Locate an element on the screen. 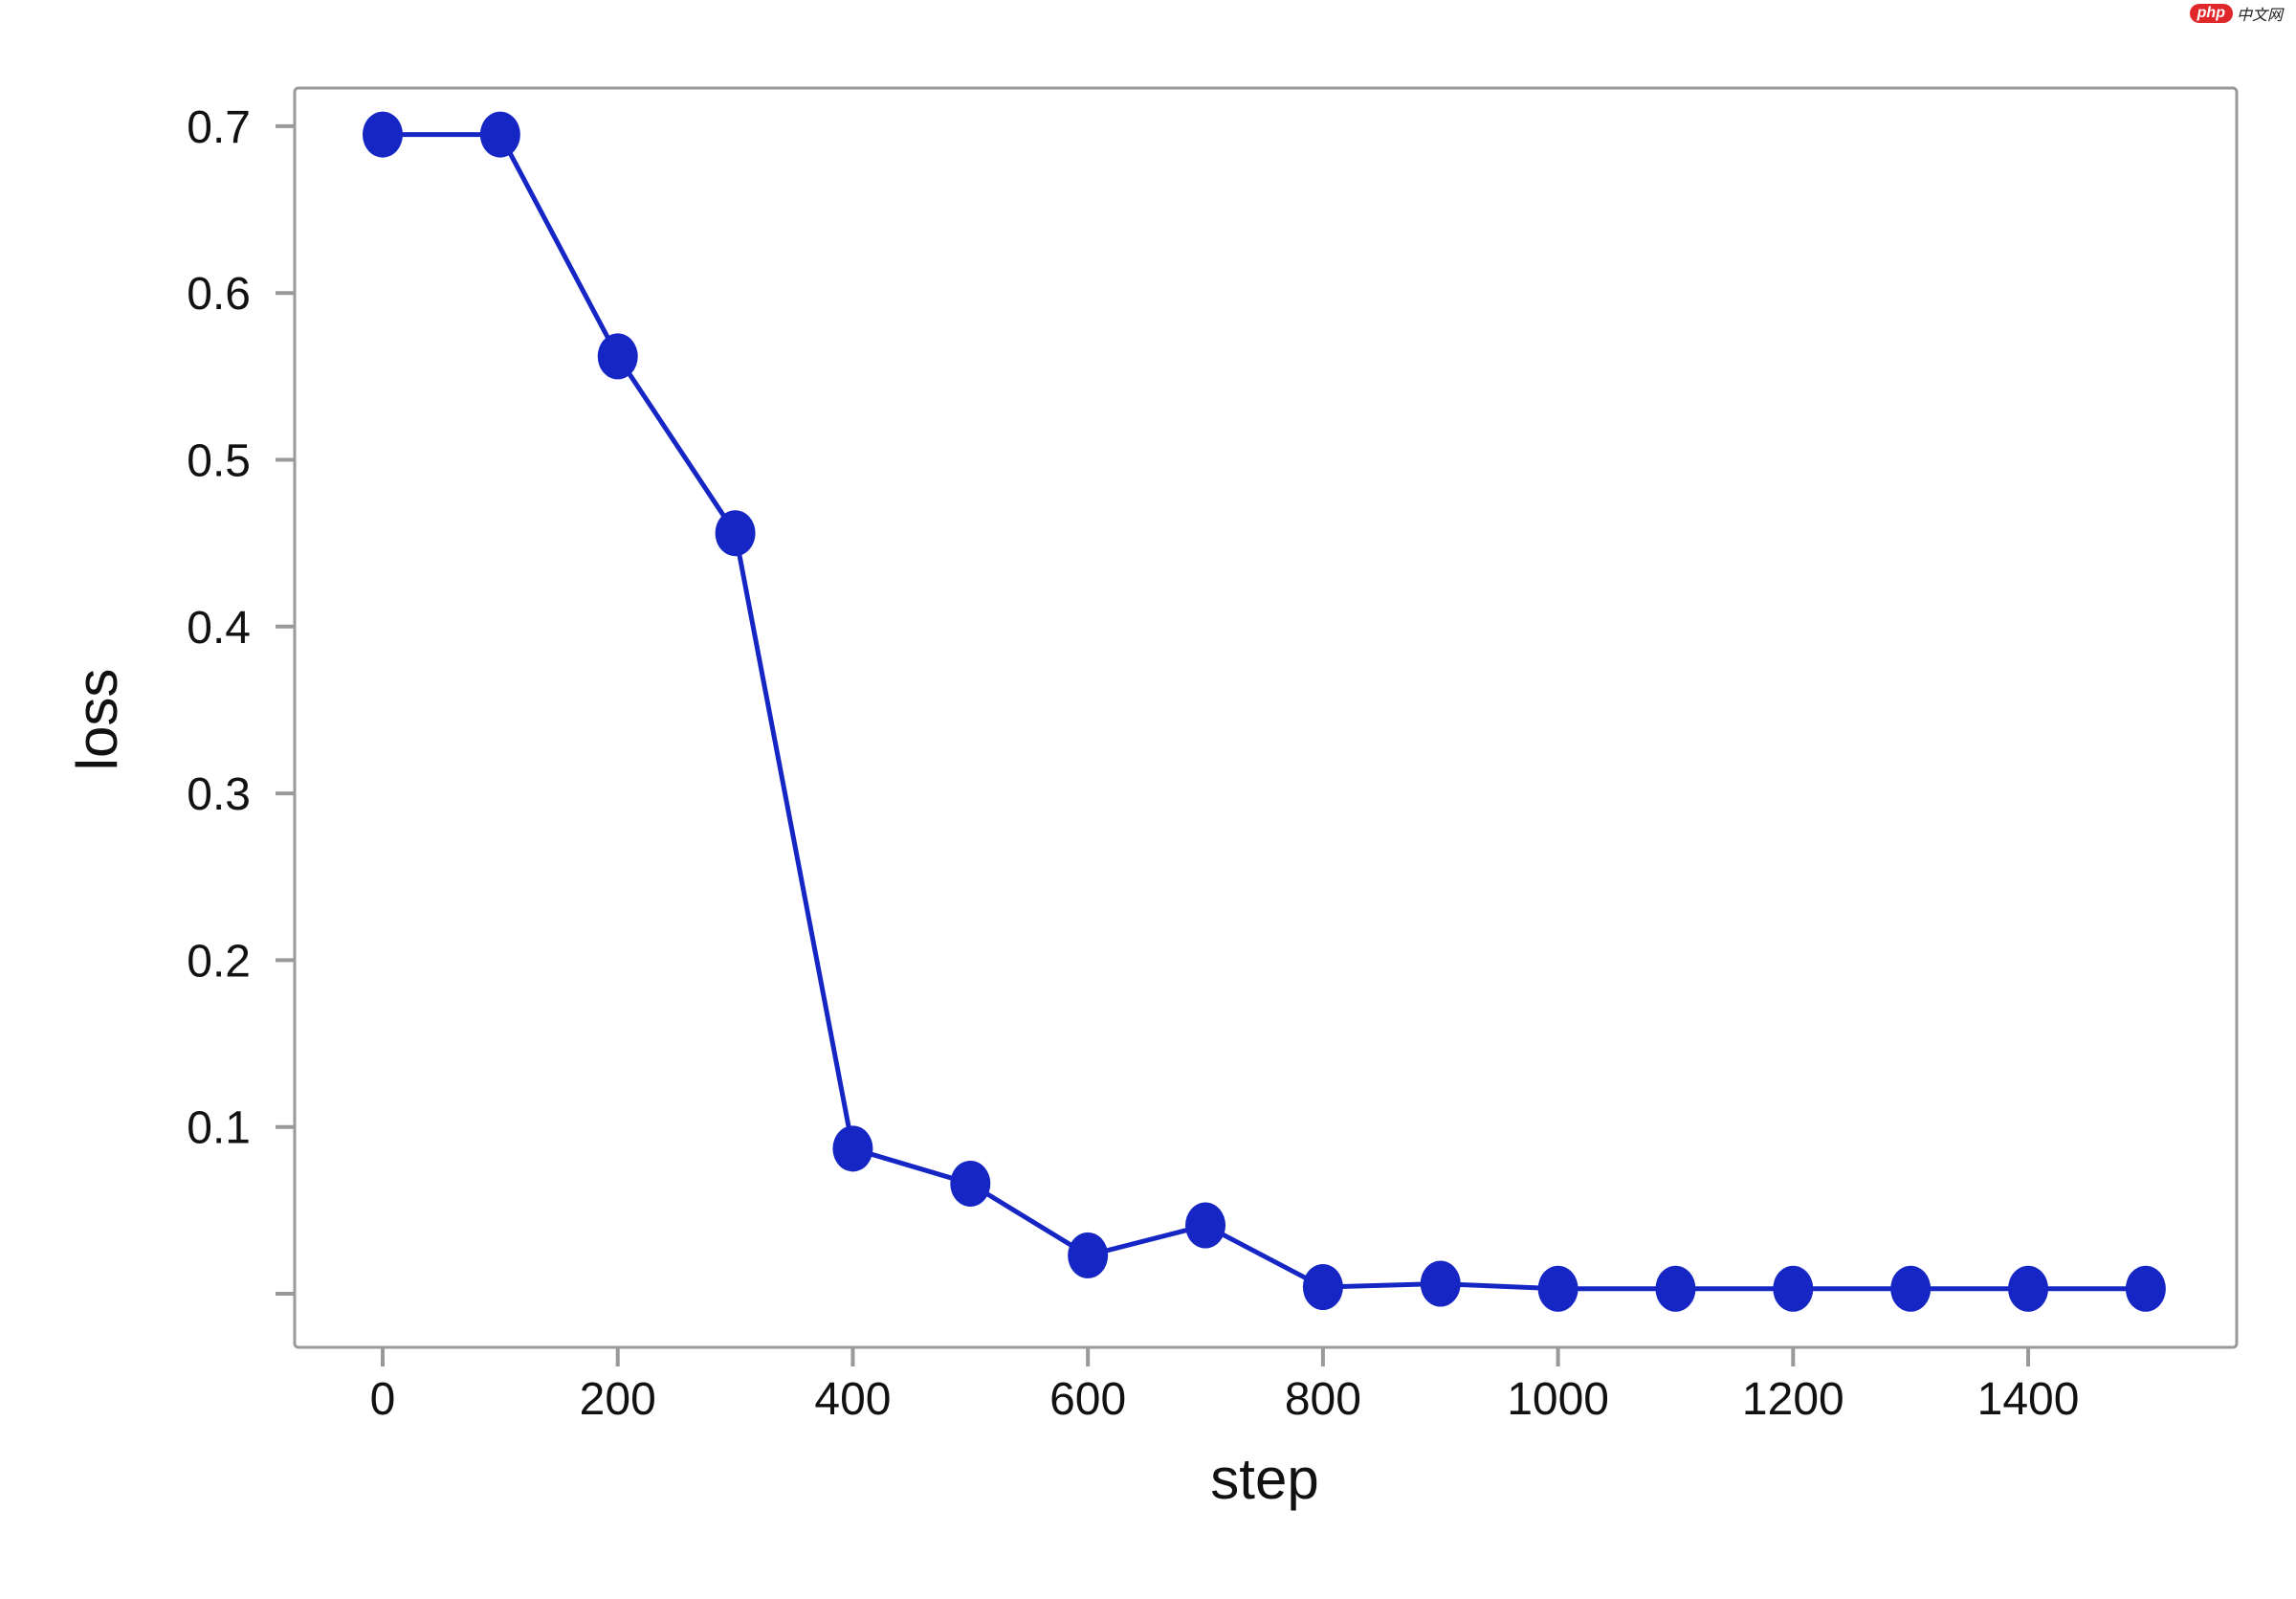  x-tick-label: 200 is located at coordinates (618, 1399).